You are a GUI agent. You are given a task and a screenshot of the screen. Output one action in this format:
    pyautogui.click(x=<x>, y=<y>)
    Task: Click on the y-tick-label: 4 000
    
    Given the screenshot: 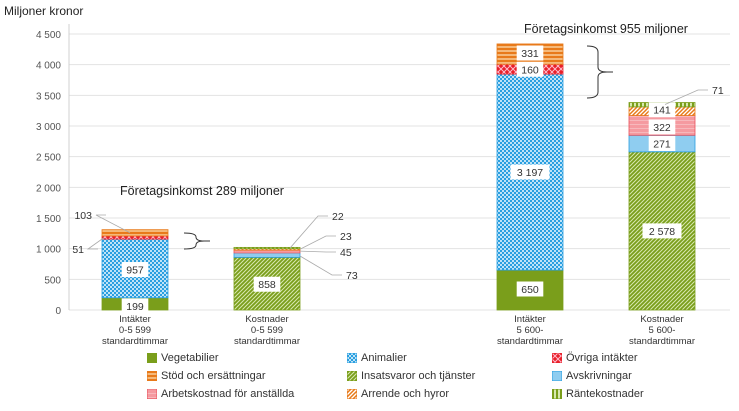 What is the action you would take?
    pyautogui.click(x=48, y=66)
    